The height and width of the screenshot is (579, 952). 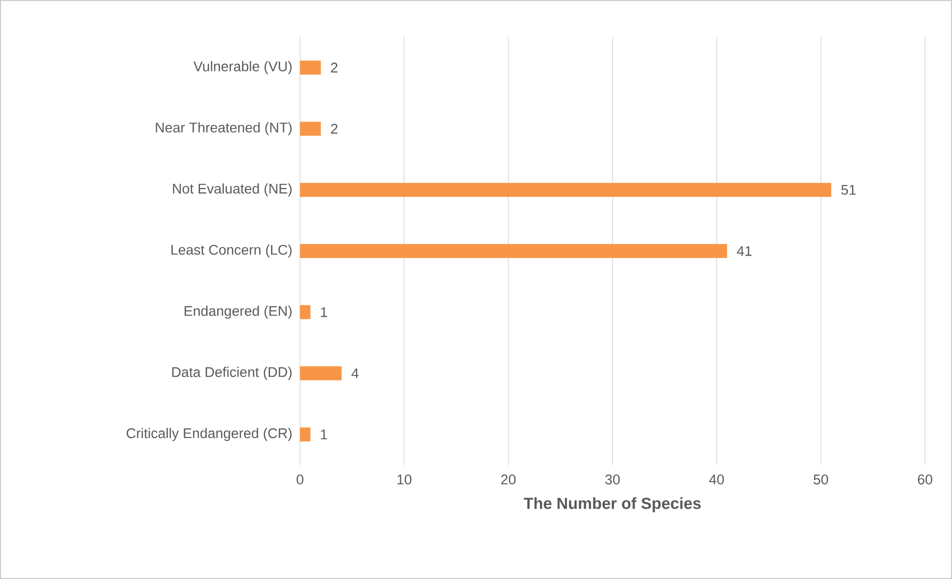 What do you see at coordinates (232, 189) in the screenshot?
I see `y-tick-label: Not Evaluated (NE)` at bounding box center [232, 189].